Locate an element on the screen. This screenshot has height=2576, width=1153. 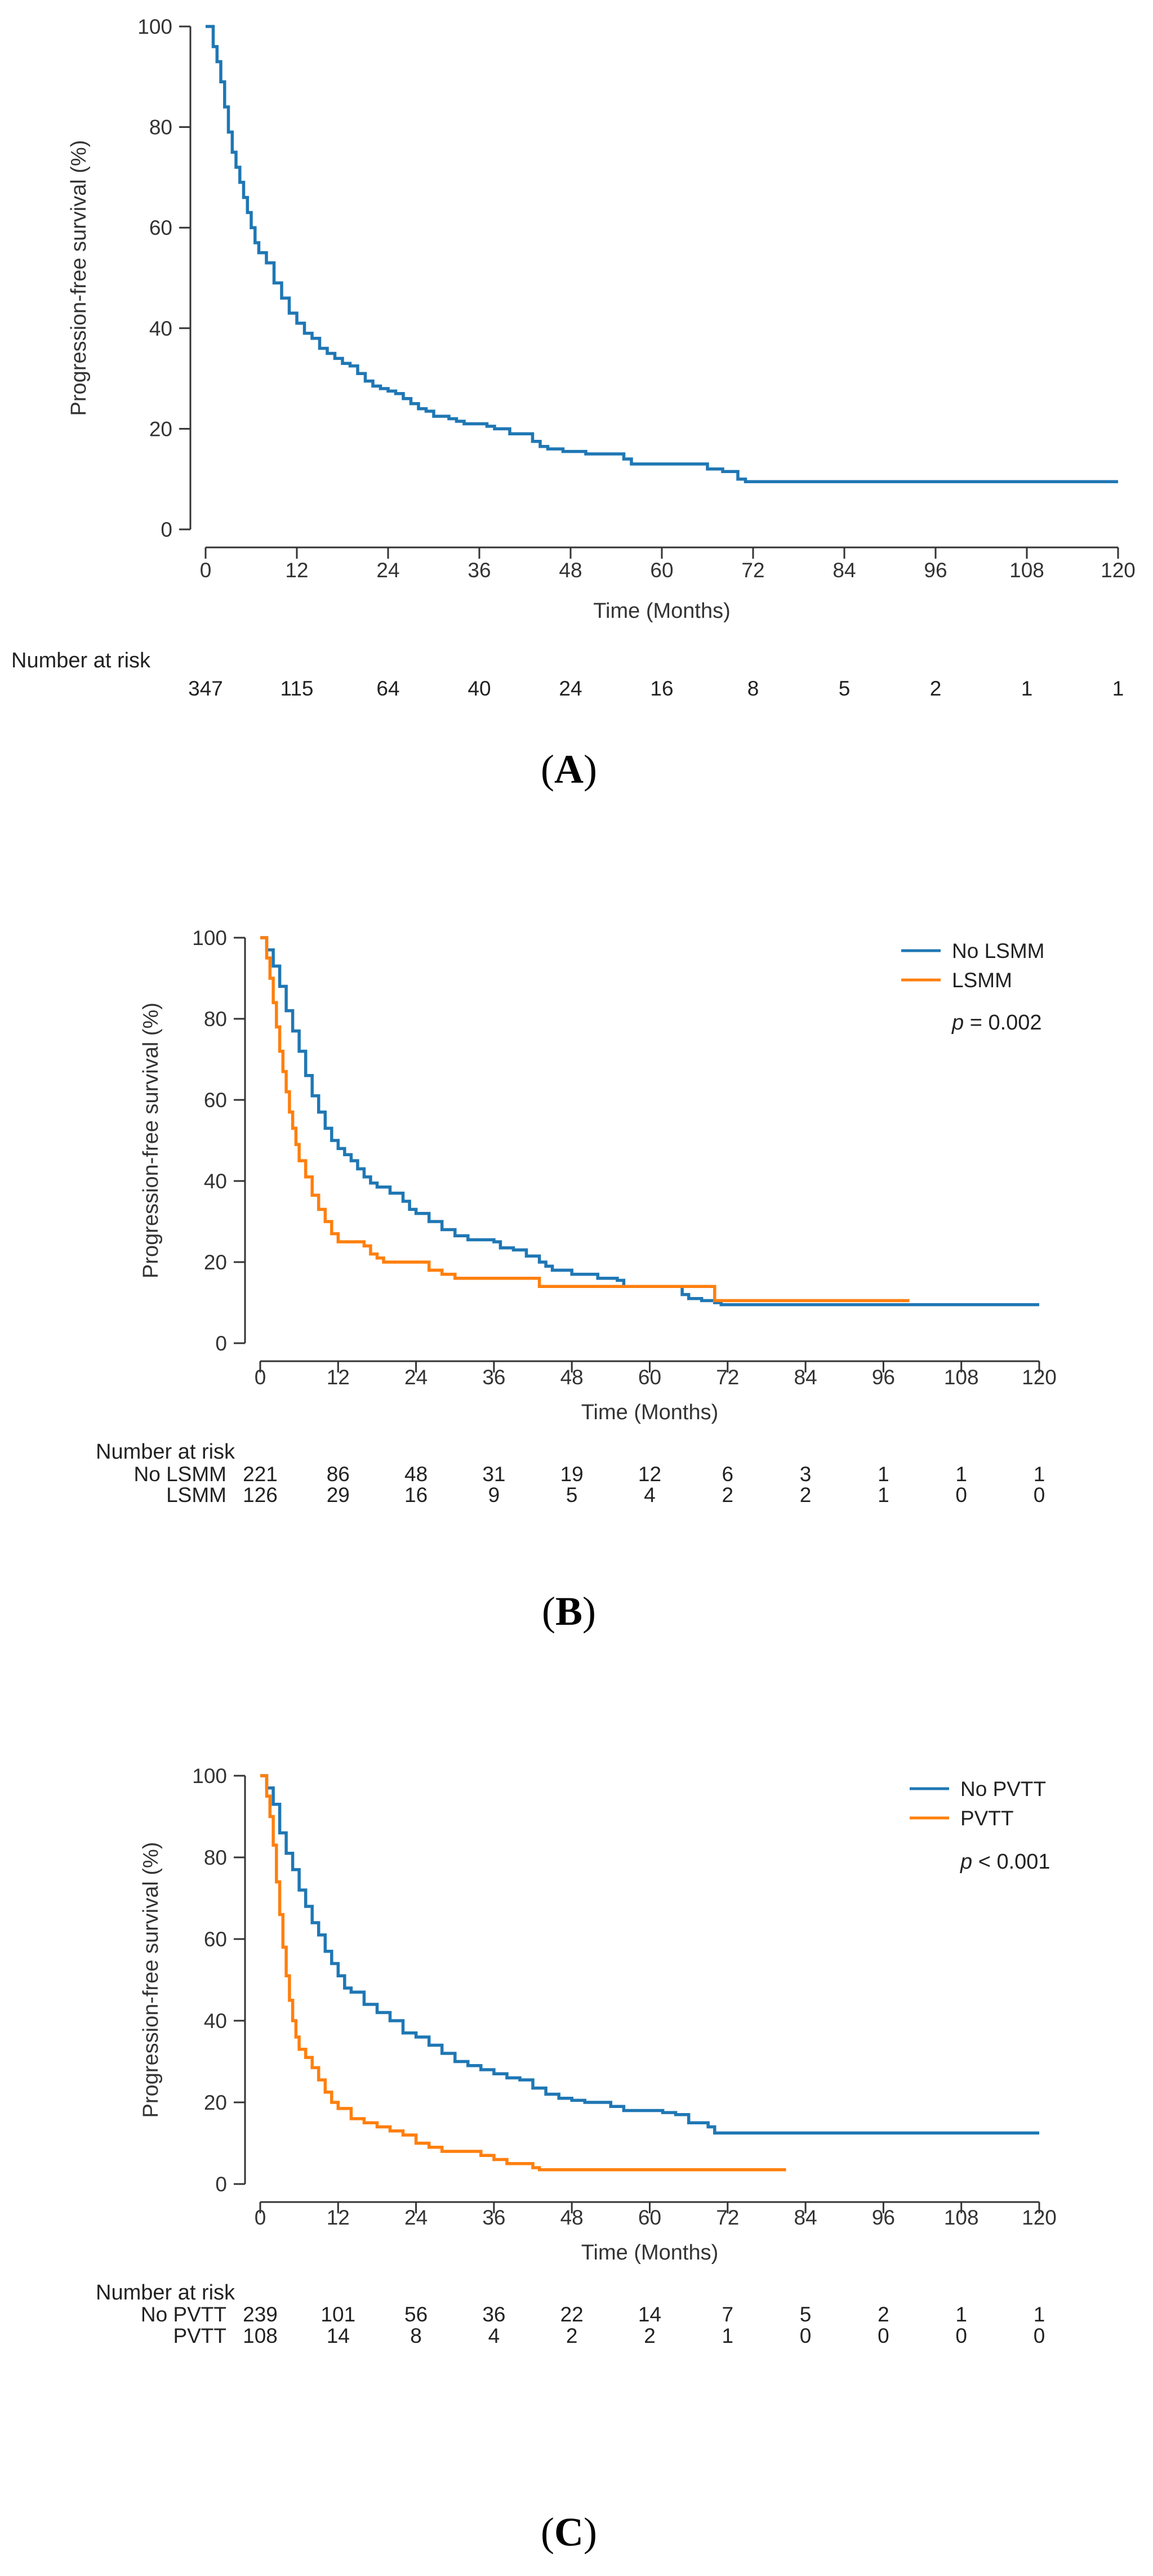
risk-count: 48 is located at coordinates (416, 1474).